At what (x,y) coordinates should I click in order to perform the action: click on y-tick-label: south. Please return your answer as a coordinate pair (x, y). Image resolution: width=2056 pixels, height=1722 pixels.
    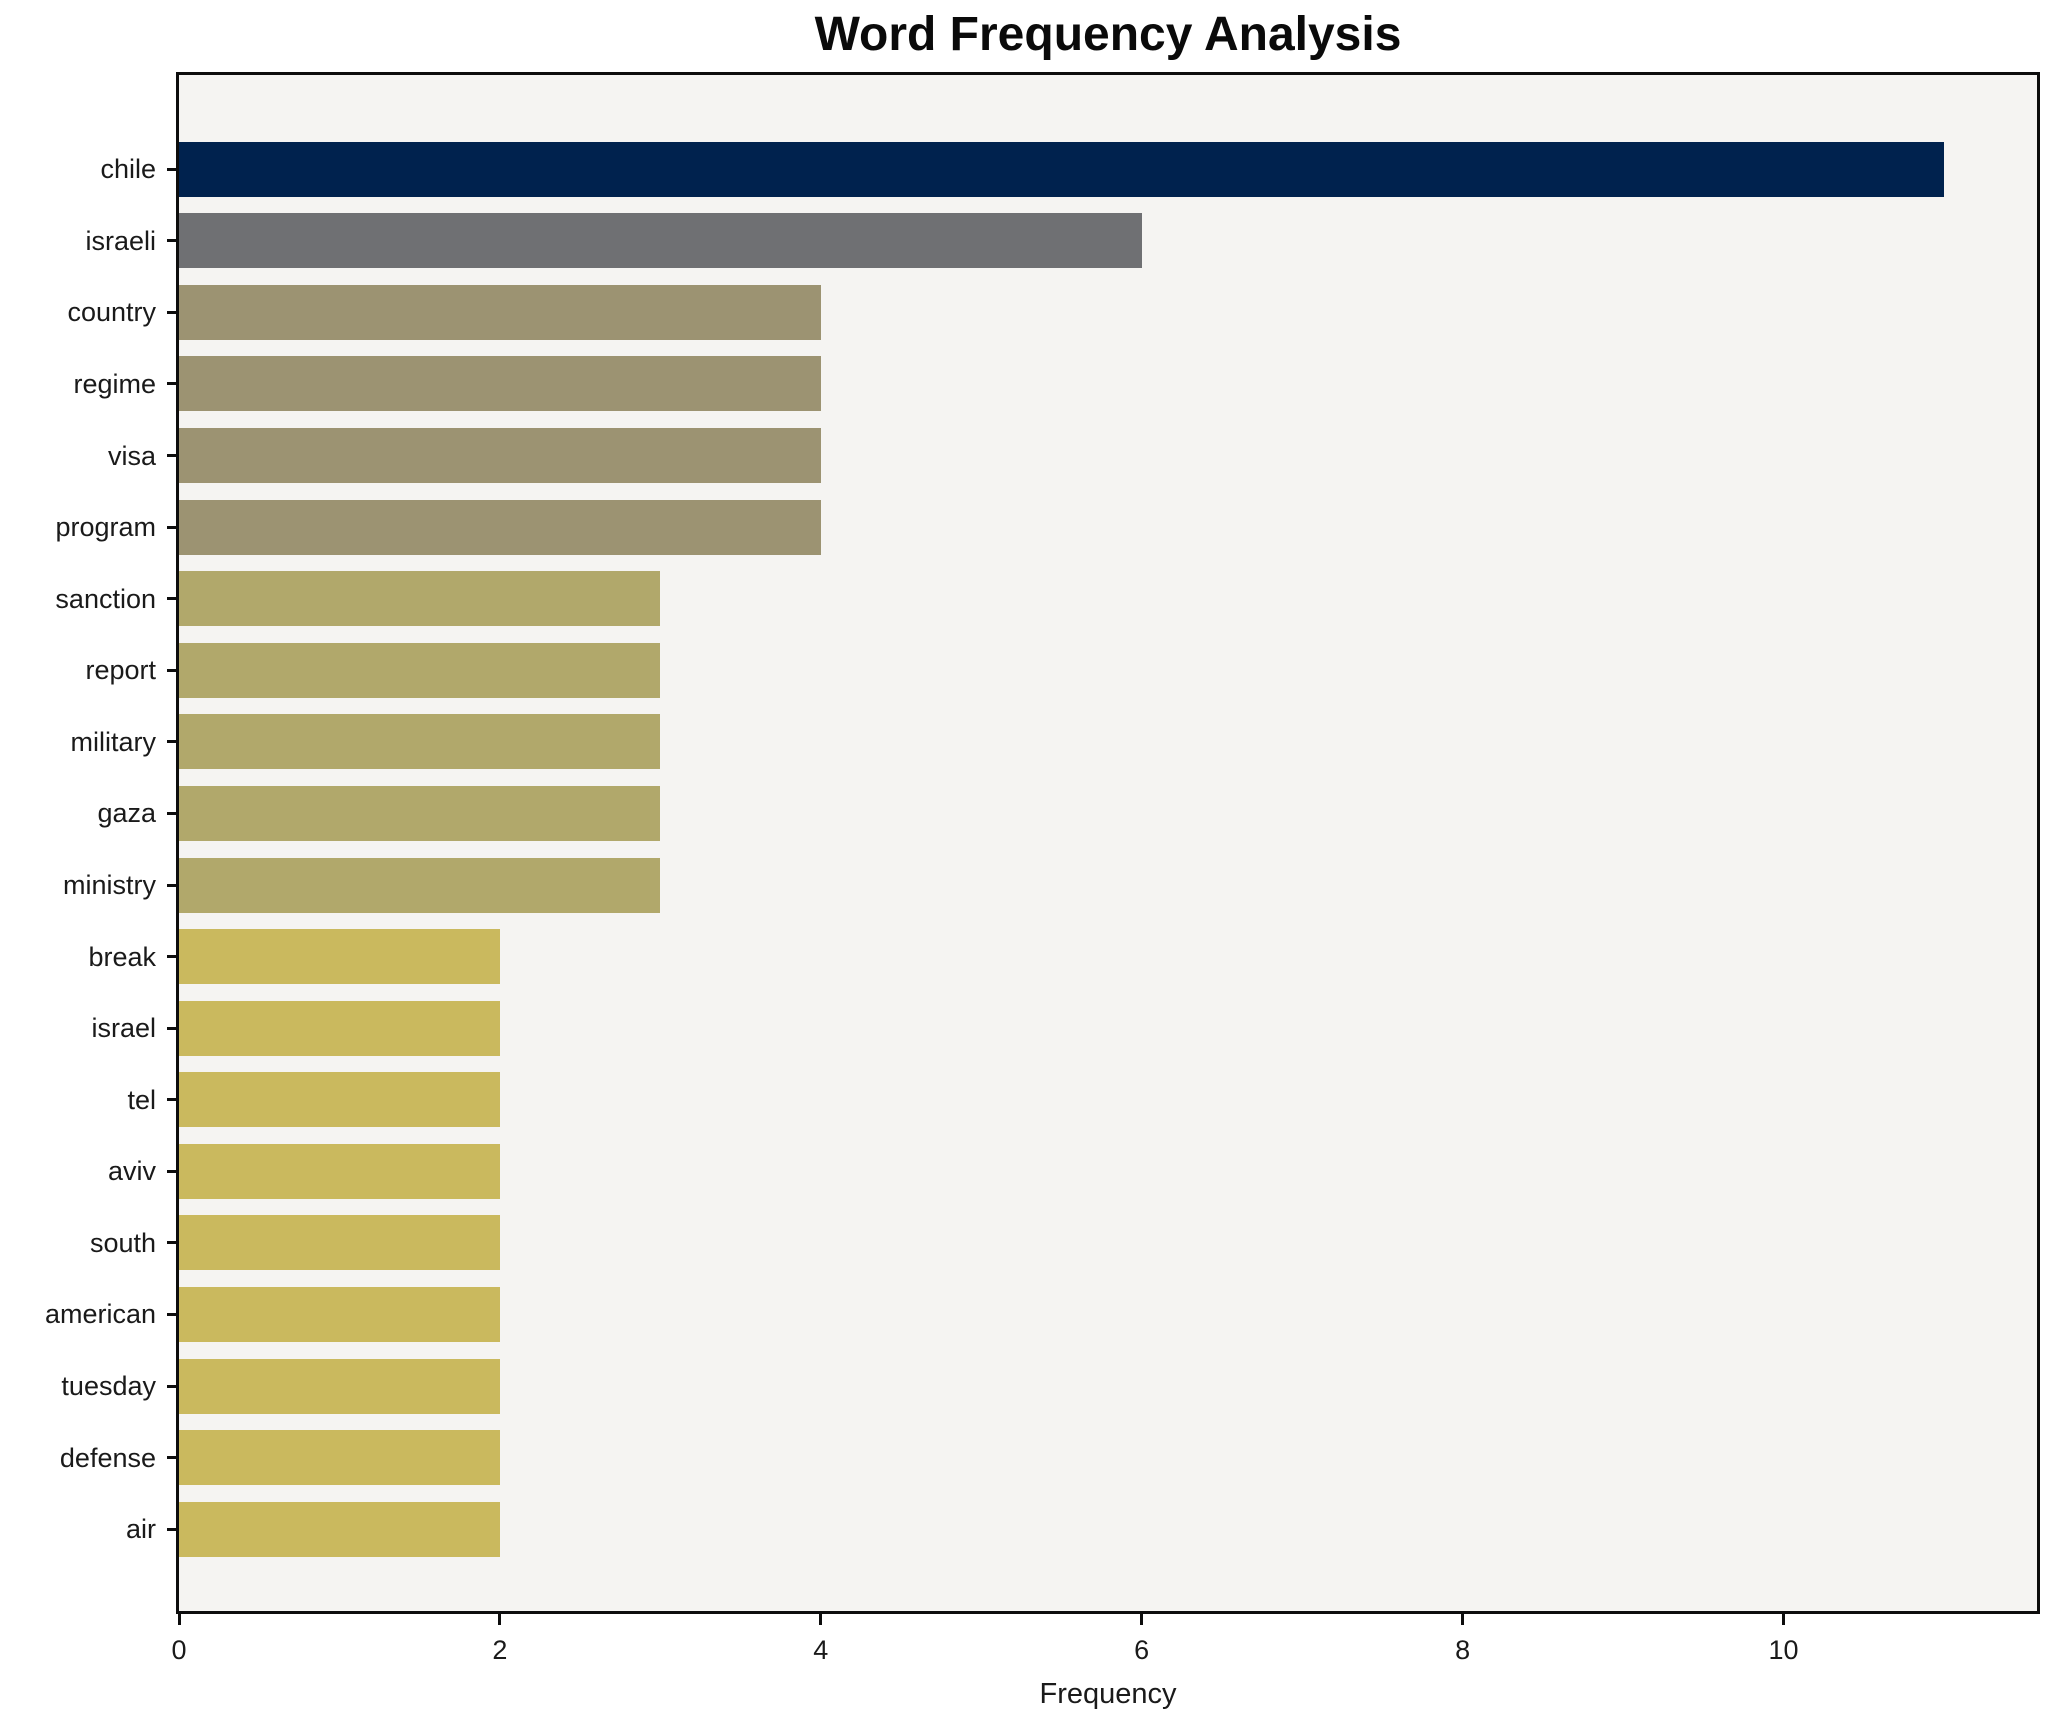
    Looking at the image, I should click on (122, 1242).